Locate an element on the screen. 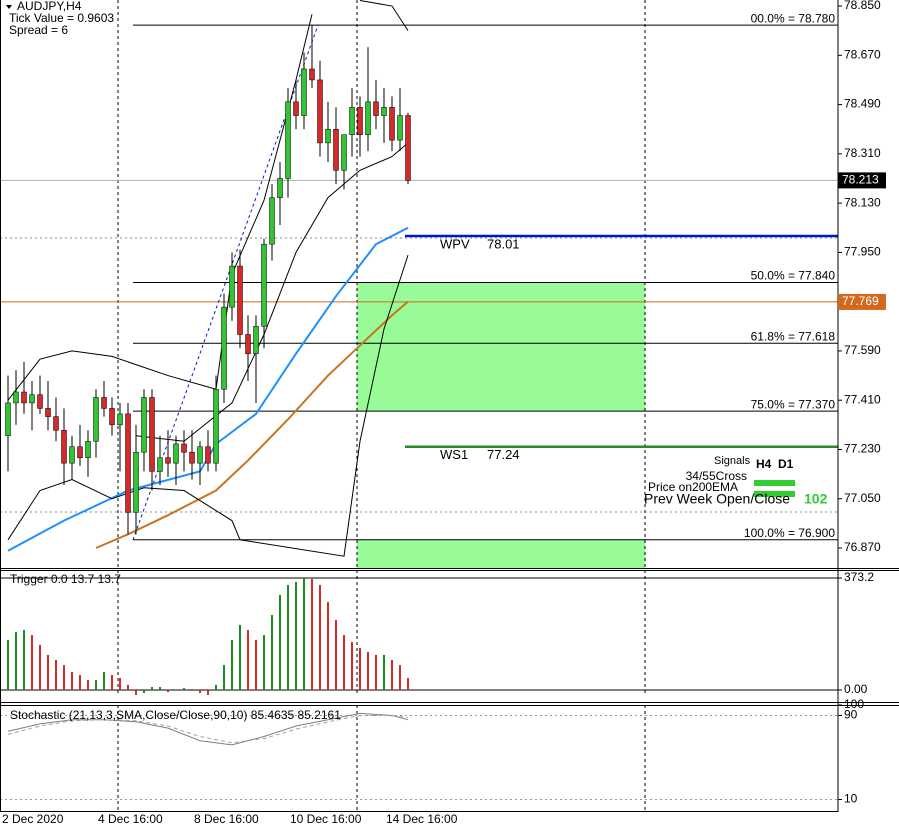 The width and height of the screenshot is (899, 837). fib-label: 100.0% = 76.900 is located at coordinates (789, 533).